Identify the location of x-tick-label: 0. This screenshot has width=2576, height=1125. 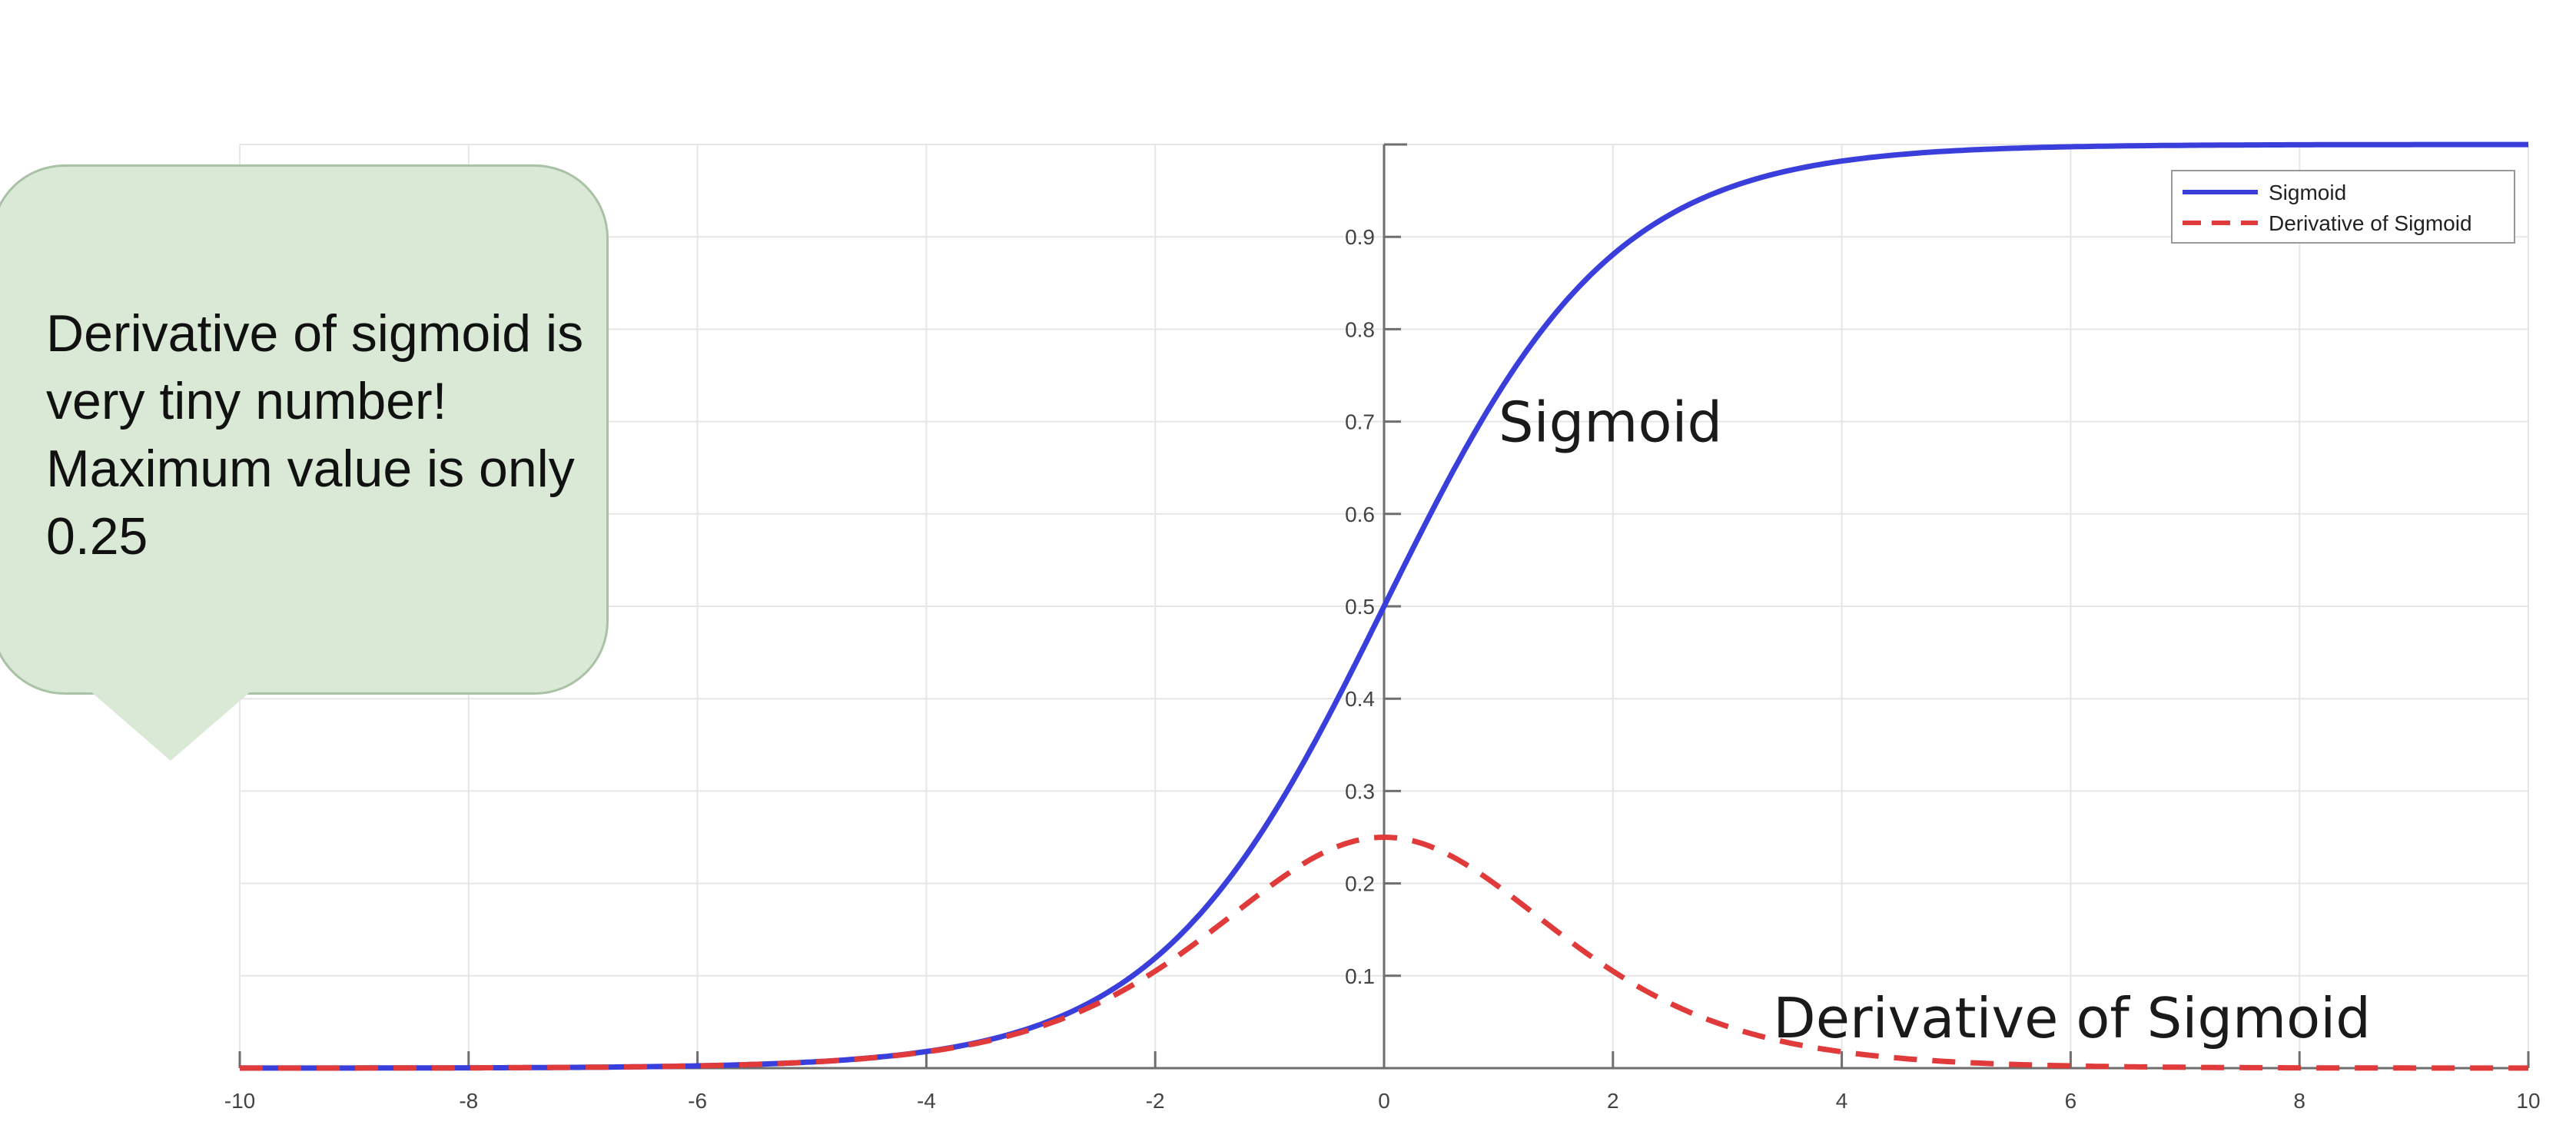
(1384, 1101).